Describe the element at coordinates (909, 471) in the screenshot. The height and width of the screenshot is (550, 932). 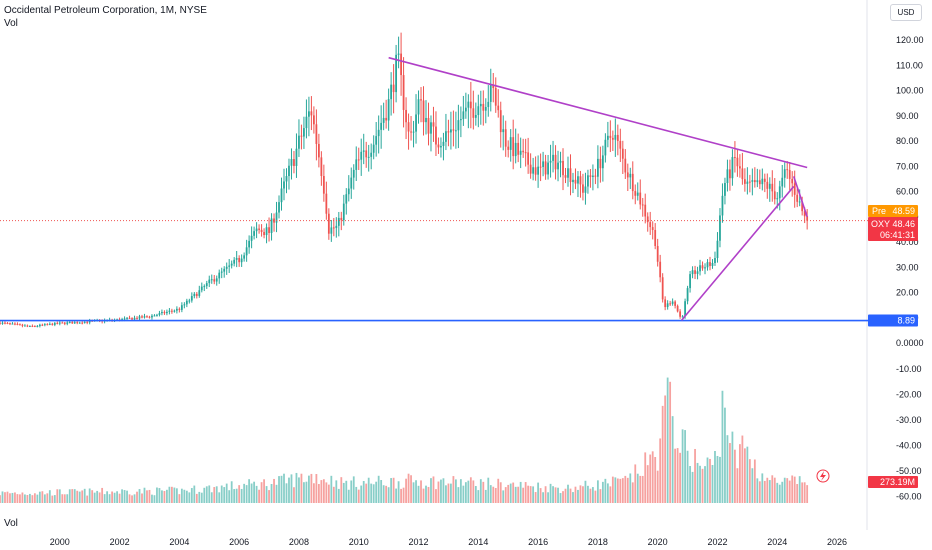
I see `volume-tick-label: -50.00` at that location.